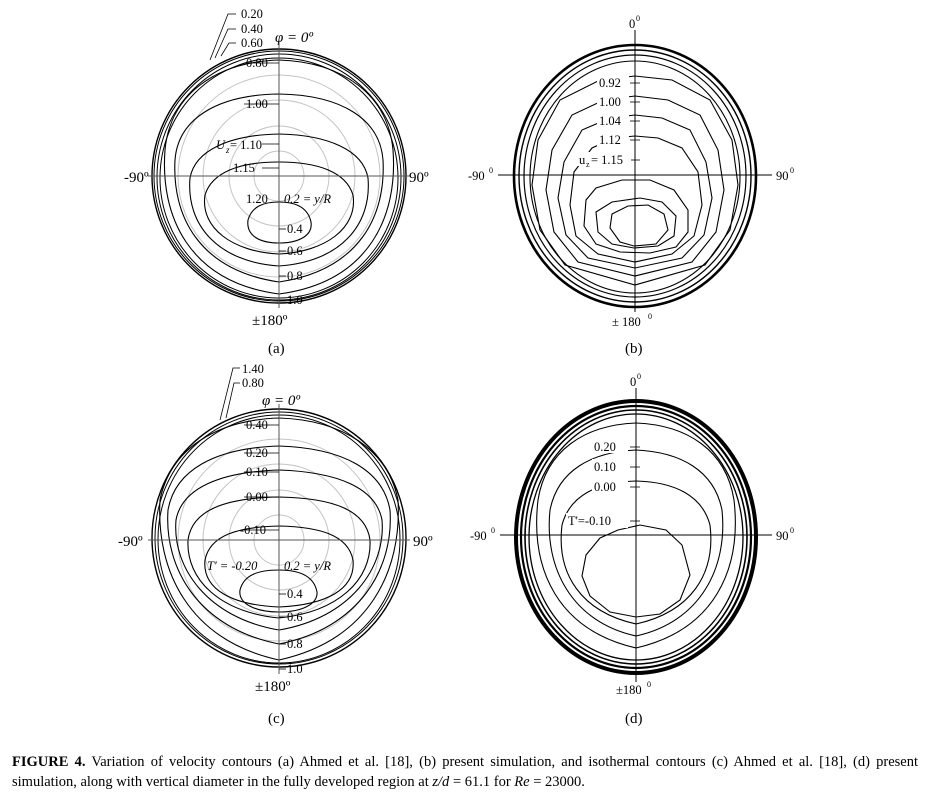  Describe the element at coordinates (294, 38) in the screenshot. I see `panel-a-top-angle: φ = 0º` at that location.